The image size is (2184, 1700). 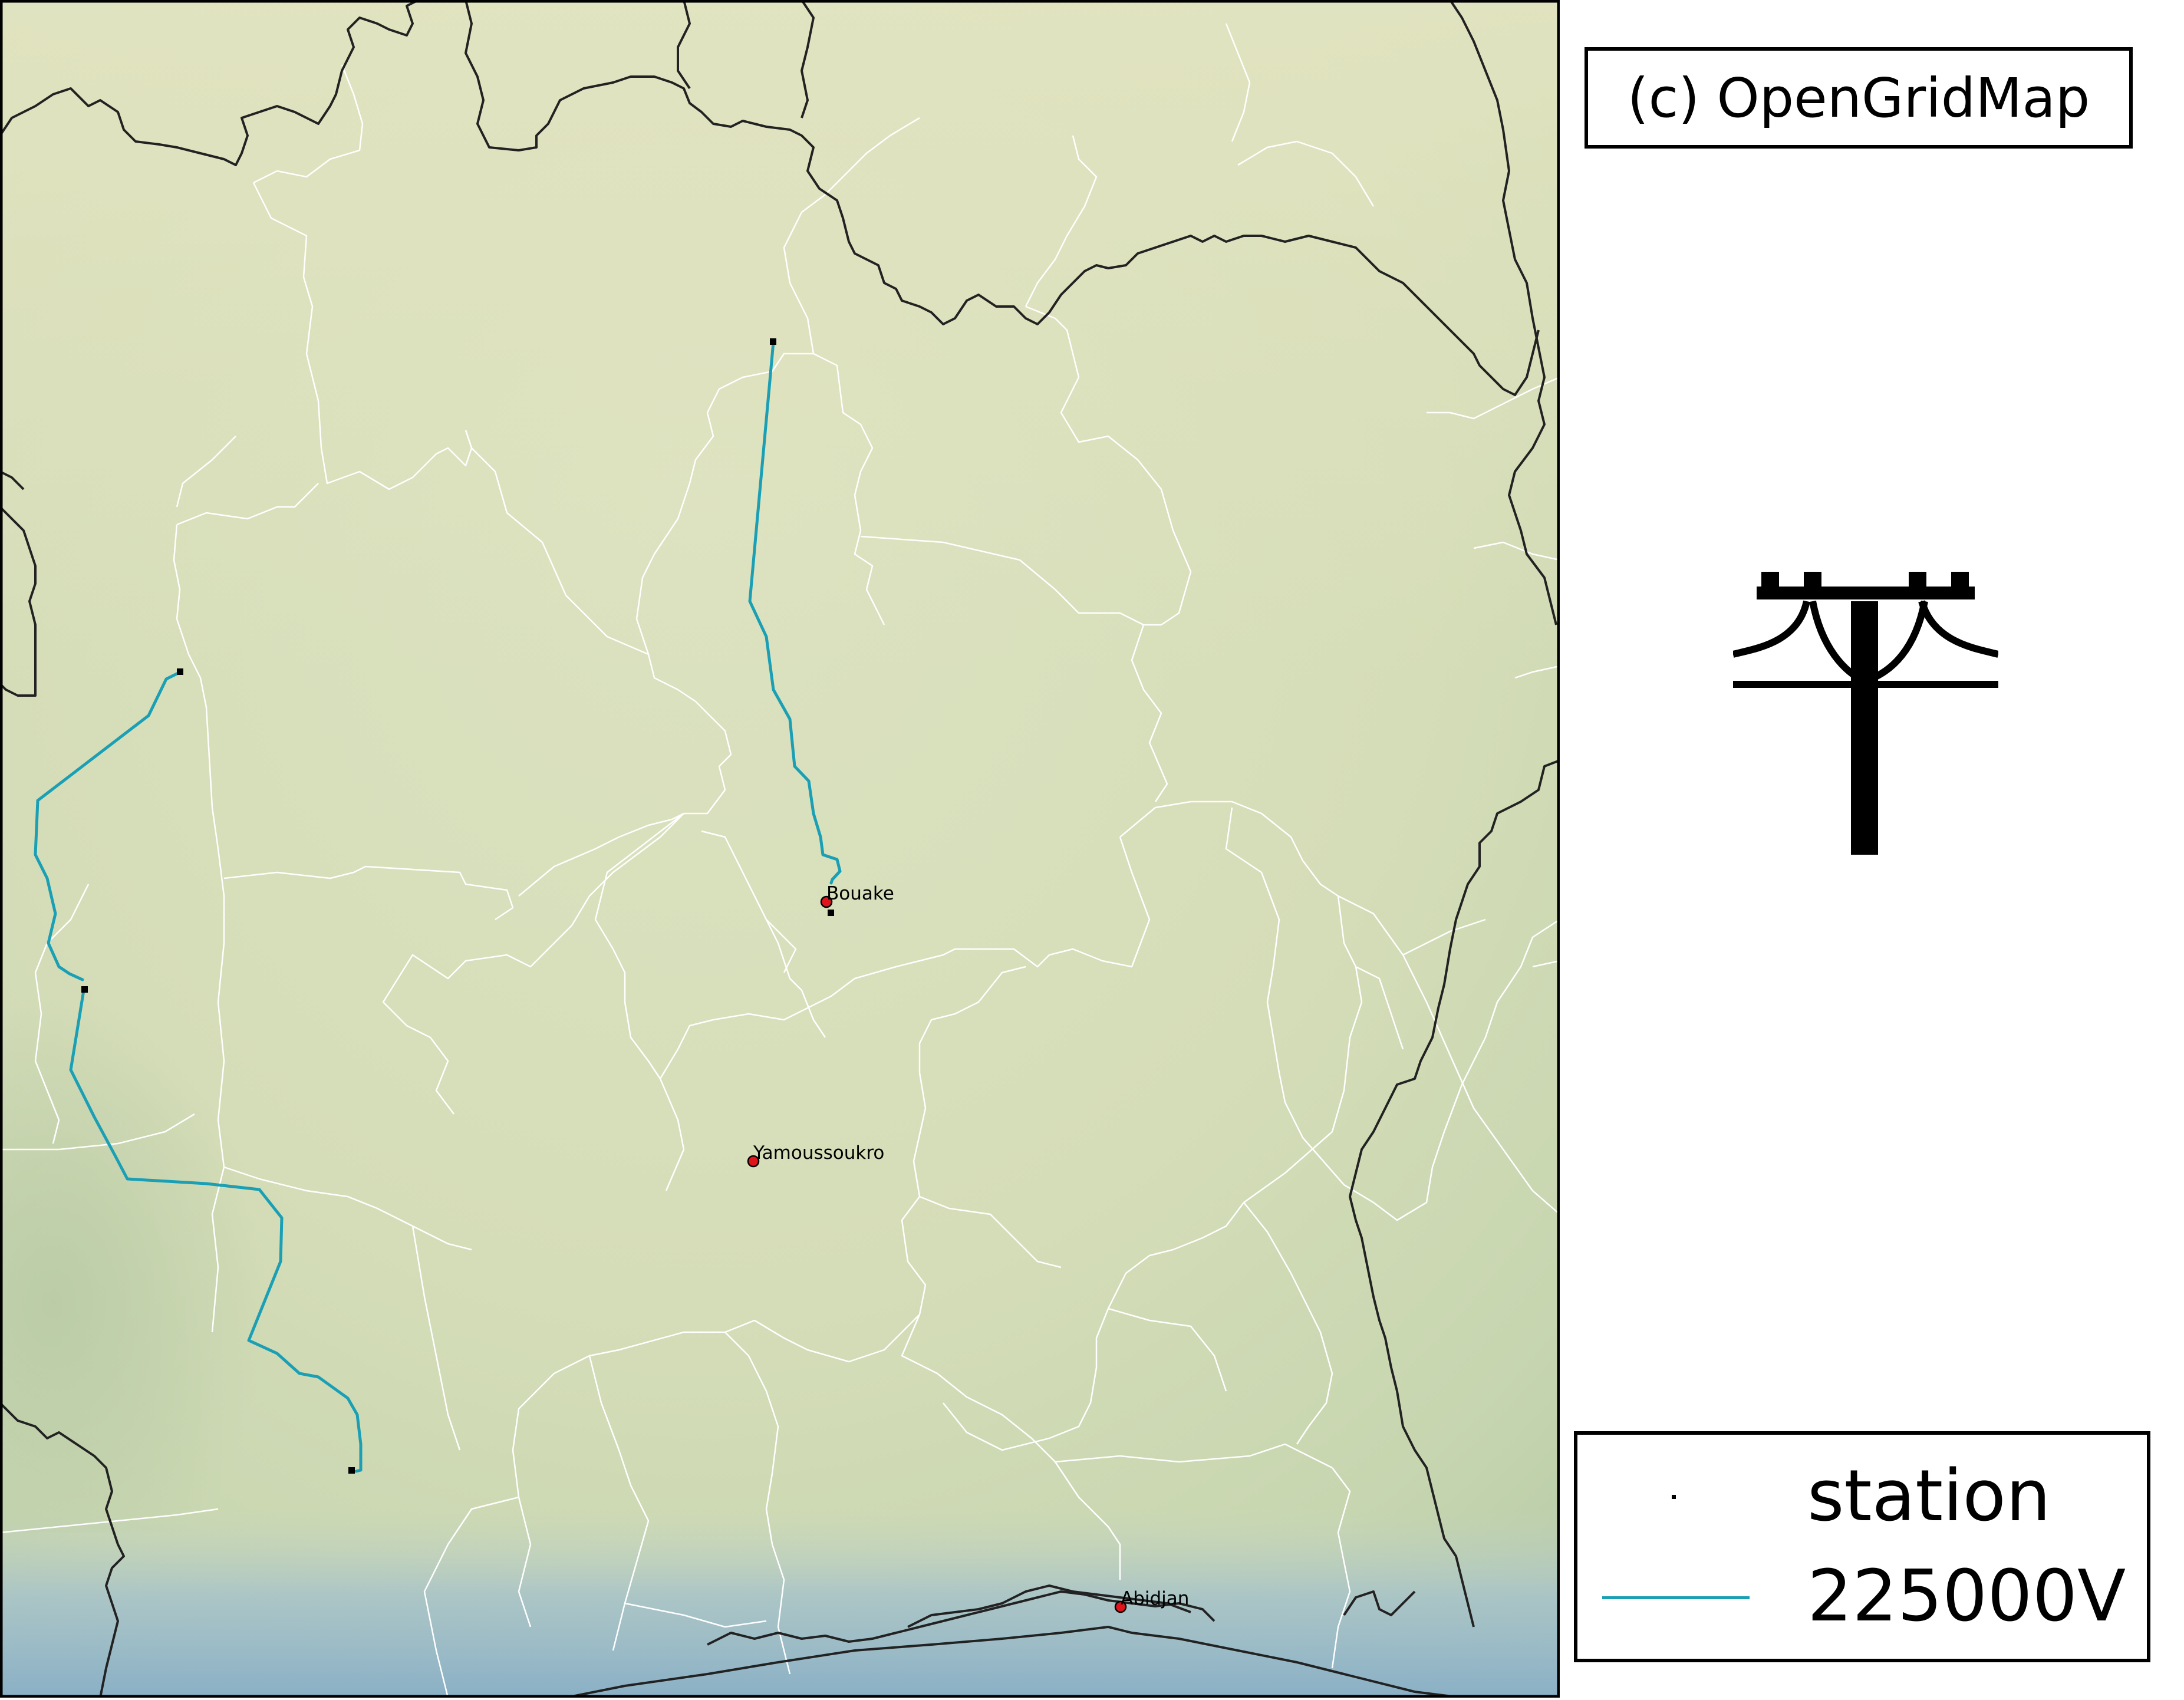 I want to click on city-yamoussoukro: Yamoussoukro, so click(x=815, y=1155).